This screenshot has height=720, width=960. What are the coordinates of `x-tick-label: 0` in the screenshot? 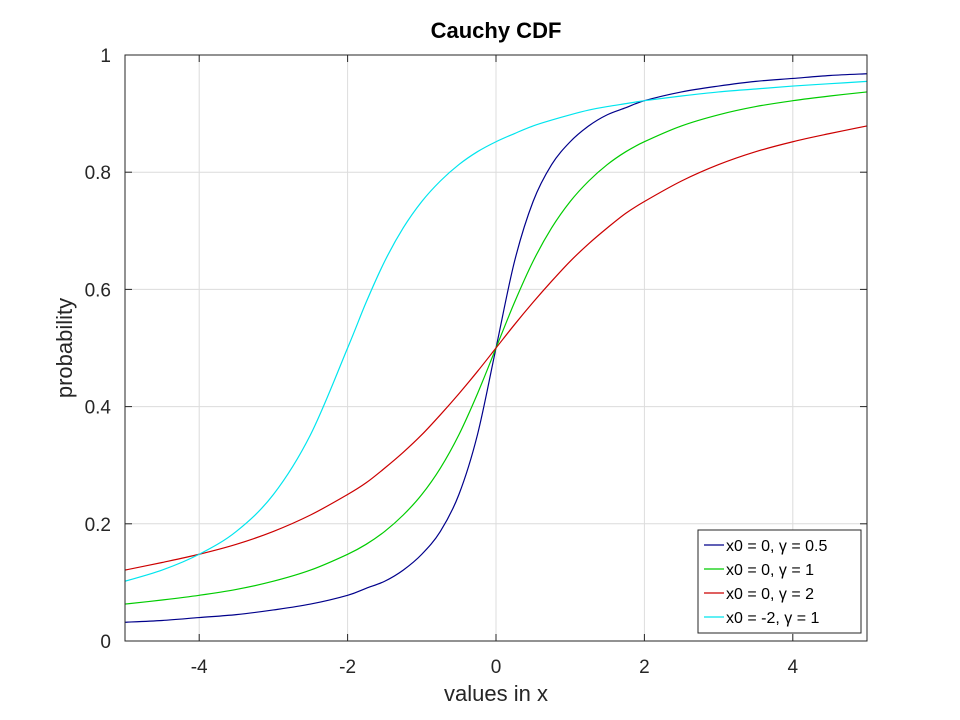 It's located at (496, 667).